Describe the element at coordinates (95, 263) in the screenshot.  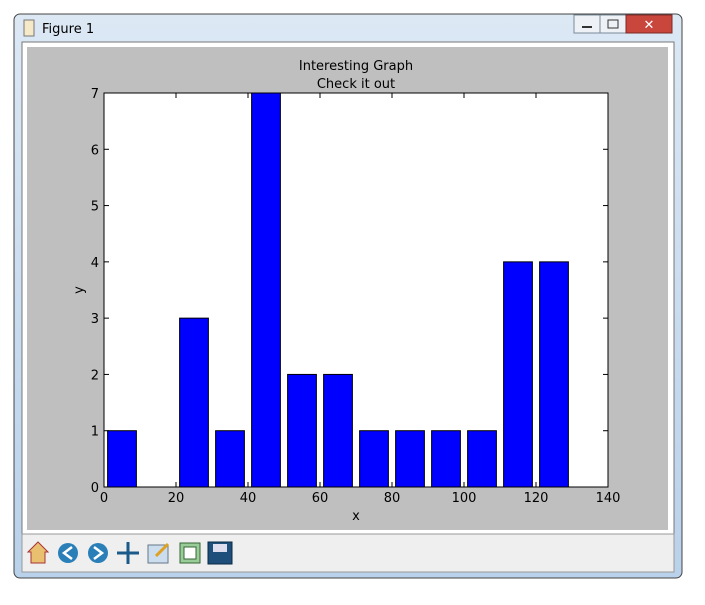
I see `y-tick-label: 4` at that location.